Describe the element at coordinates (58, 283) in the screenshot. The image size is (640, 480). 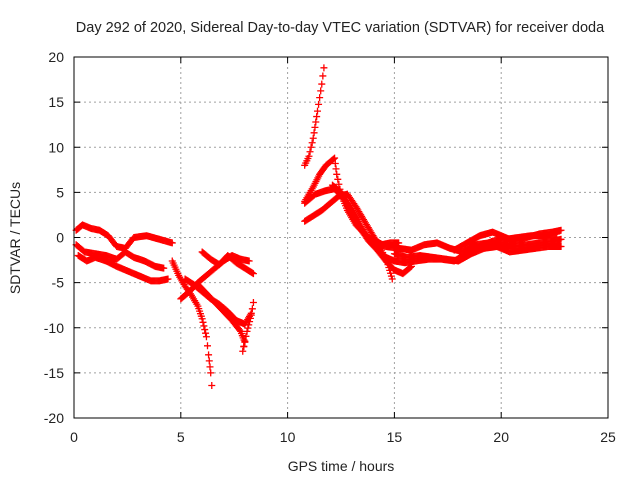
I see `y-tick-label: -5` at that location.